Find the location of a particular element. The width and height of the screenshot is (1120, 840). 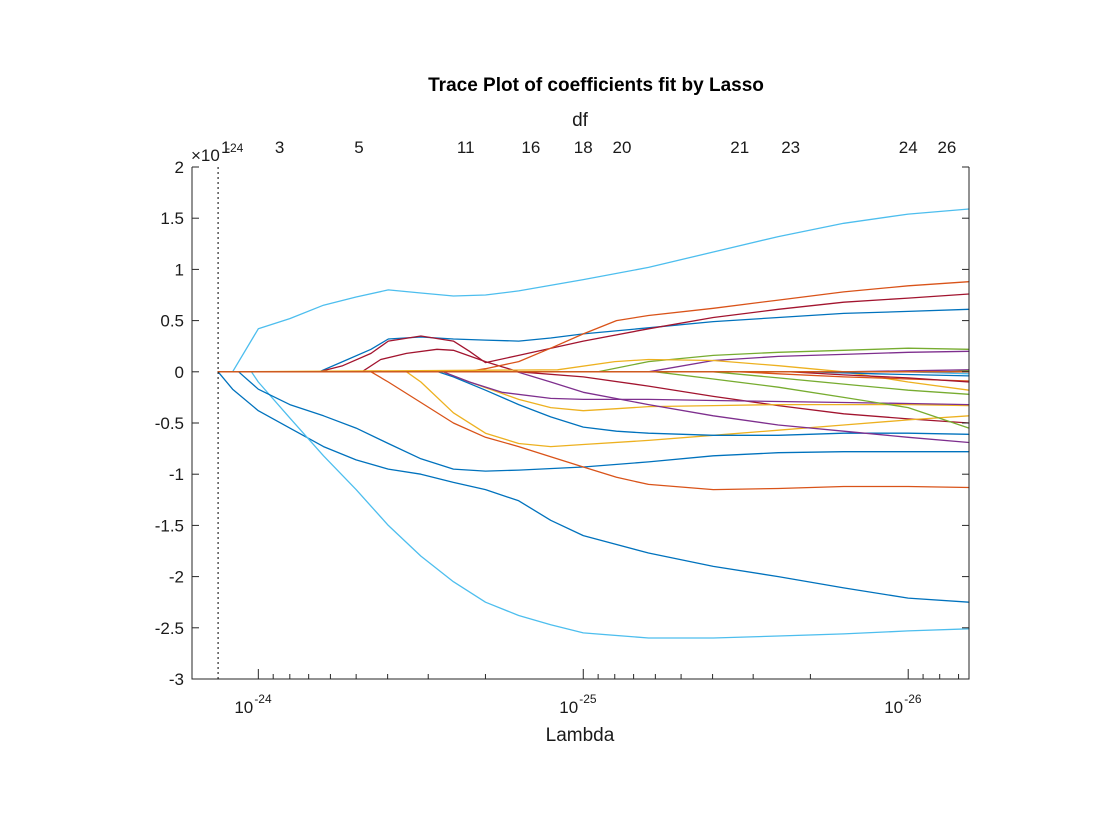

y-tick-label: -1 is located at coordinates (176, 474).